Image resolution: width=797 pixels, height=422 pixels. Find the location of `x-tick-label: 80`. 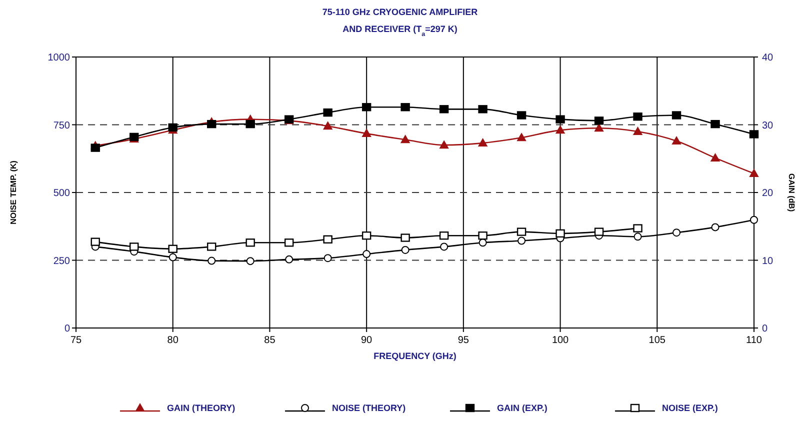

x-tick-label: 80 is located at coordinates (173, 340).